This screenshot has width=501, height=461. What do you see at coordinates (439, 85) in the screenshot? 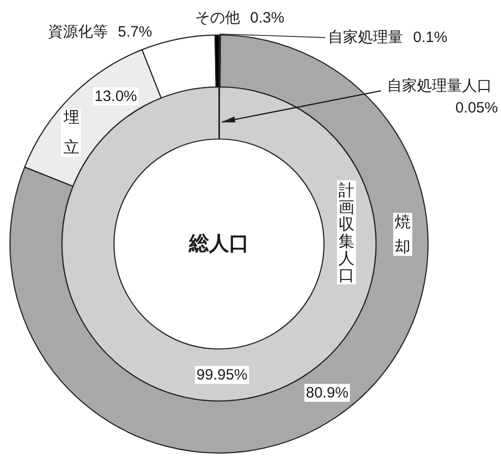
I see `slice-label: 自家処理量人口` at bounding box center [439, 85].